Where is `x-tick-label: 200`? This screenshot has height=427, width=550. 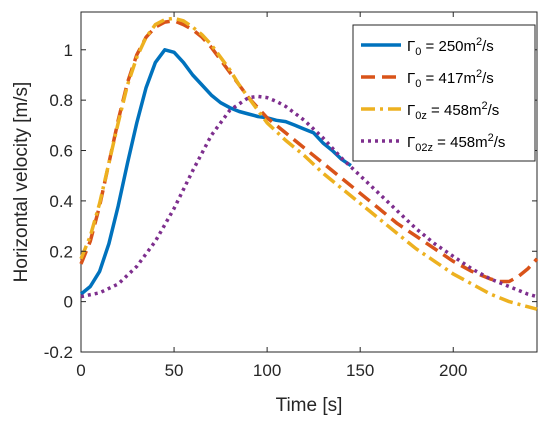 x-tick-label: 200 is located at coordinates (453, 370).